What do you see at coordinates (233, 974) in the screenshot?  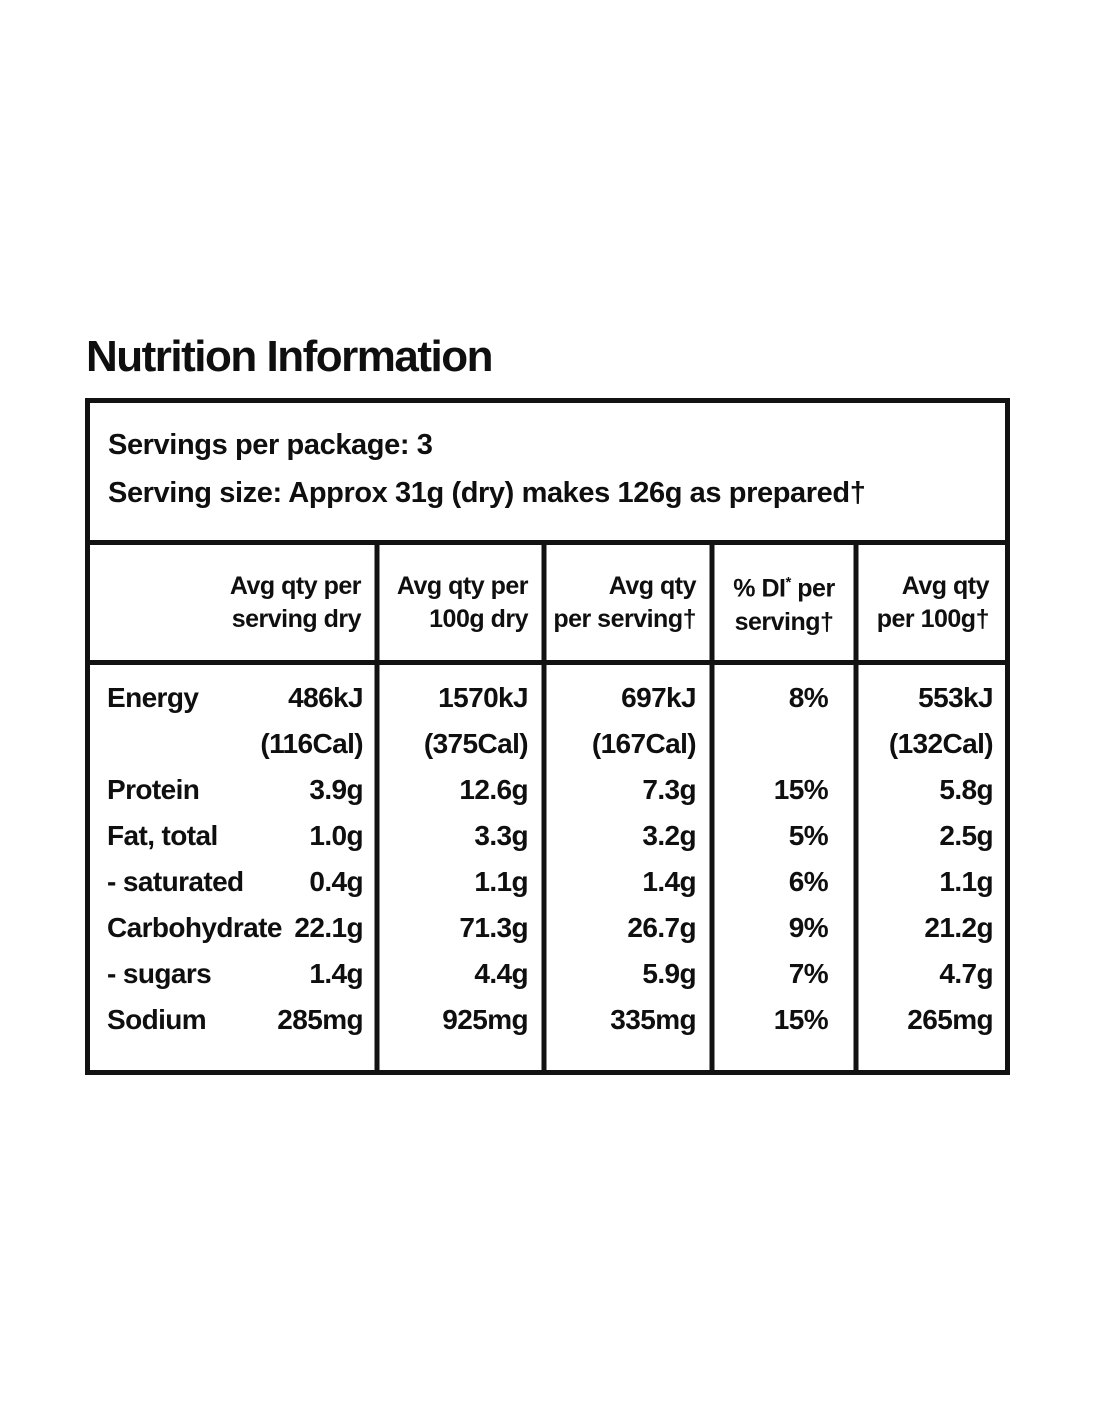 I see `nutrient-cell: - sugars 1.4g` at bounding box center [233, 974].